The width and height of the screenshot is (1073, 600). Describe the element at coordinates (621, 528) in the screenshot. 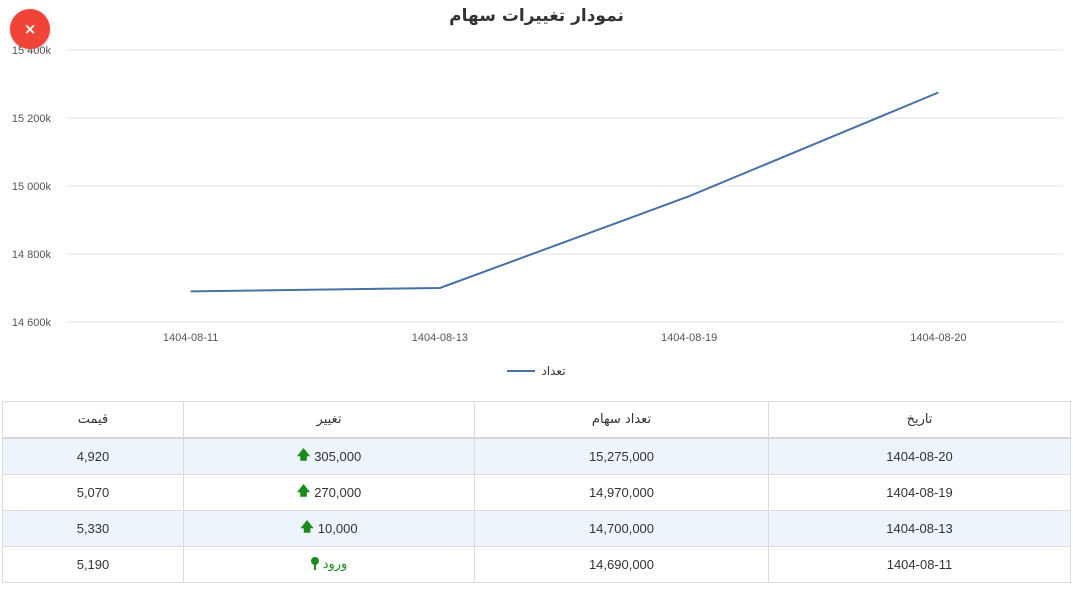

I see `cell-shares: 14,700,000` at that location.